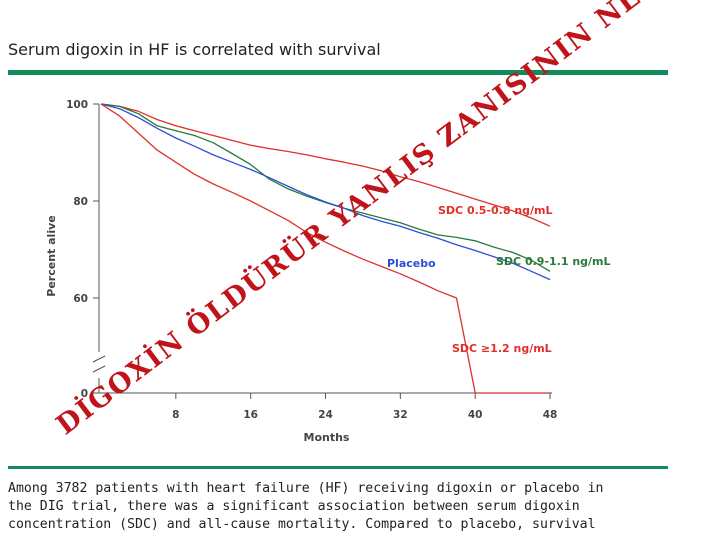 Image resolution: width=720 pixels, height=540 pixels. I want to click on x-tick-label: 40, so click(475, 415).